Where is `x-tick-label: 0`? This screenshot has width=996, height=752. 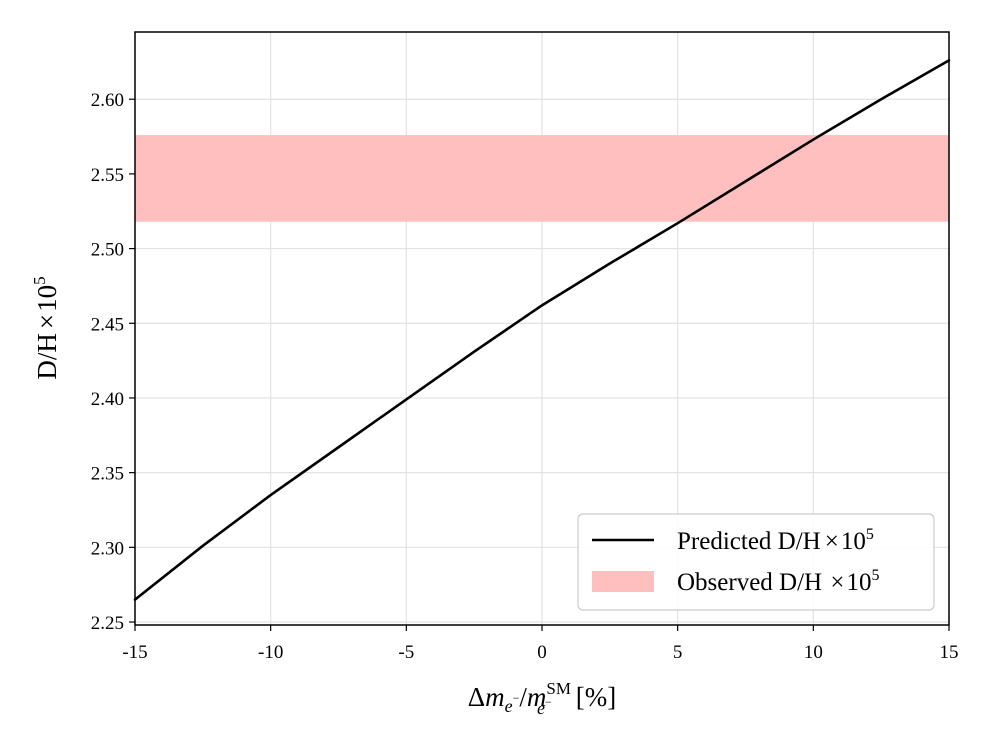
x-tick-label: 0 is located at coordinates (542, 652).